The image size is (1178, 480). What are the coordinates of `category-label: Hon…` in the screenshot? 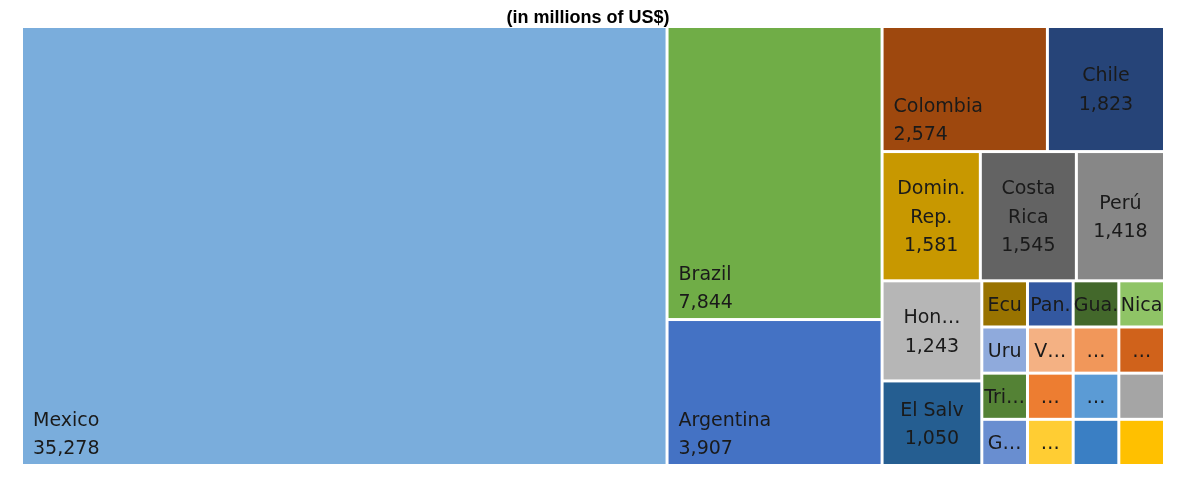 It's located at (932, 316).